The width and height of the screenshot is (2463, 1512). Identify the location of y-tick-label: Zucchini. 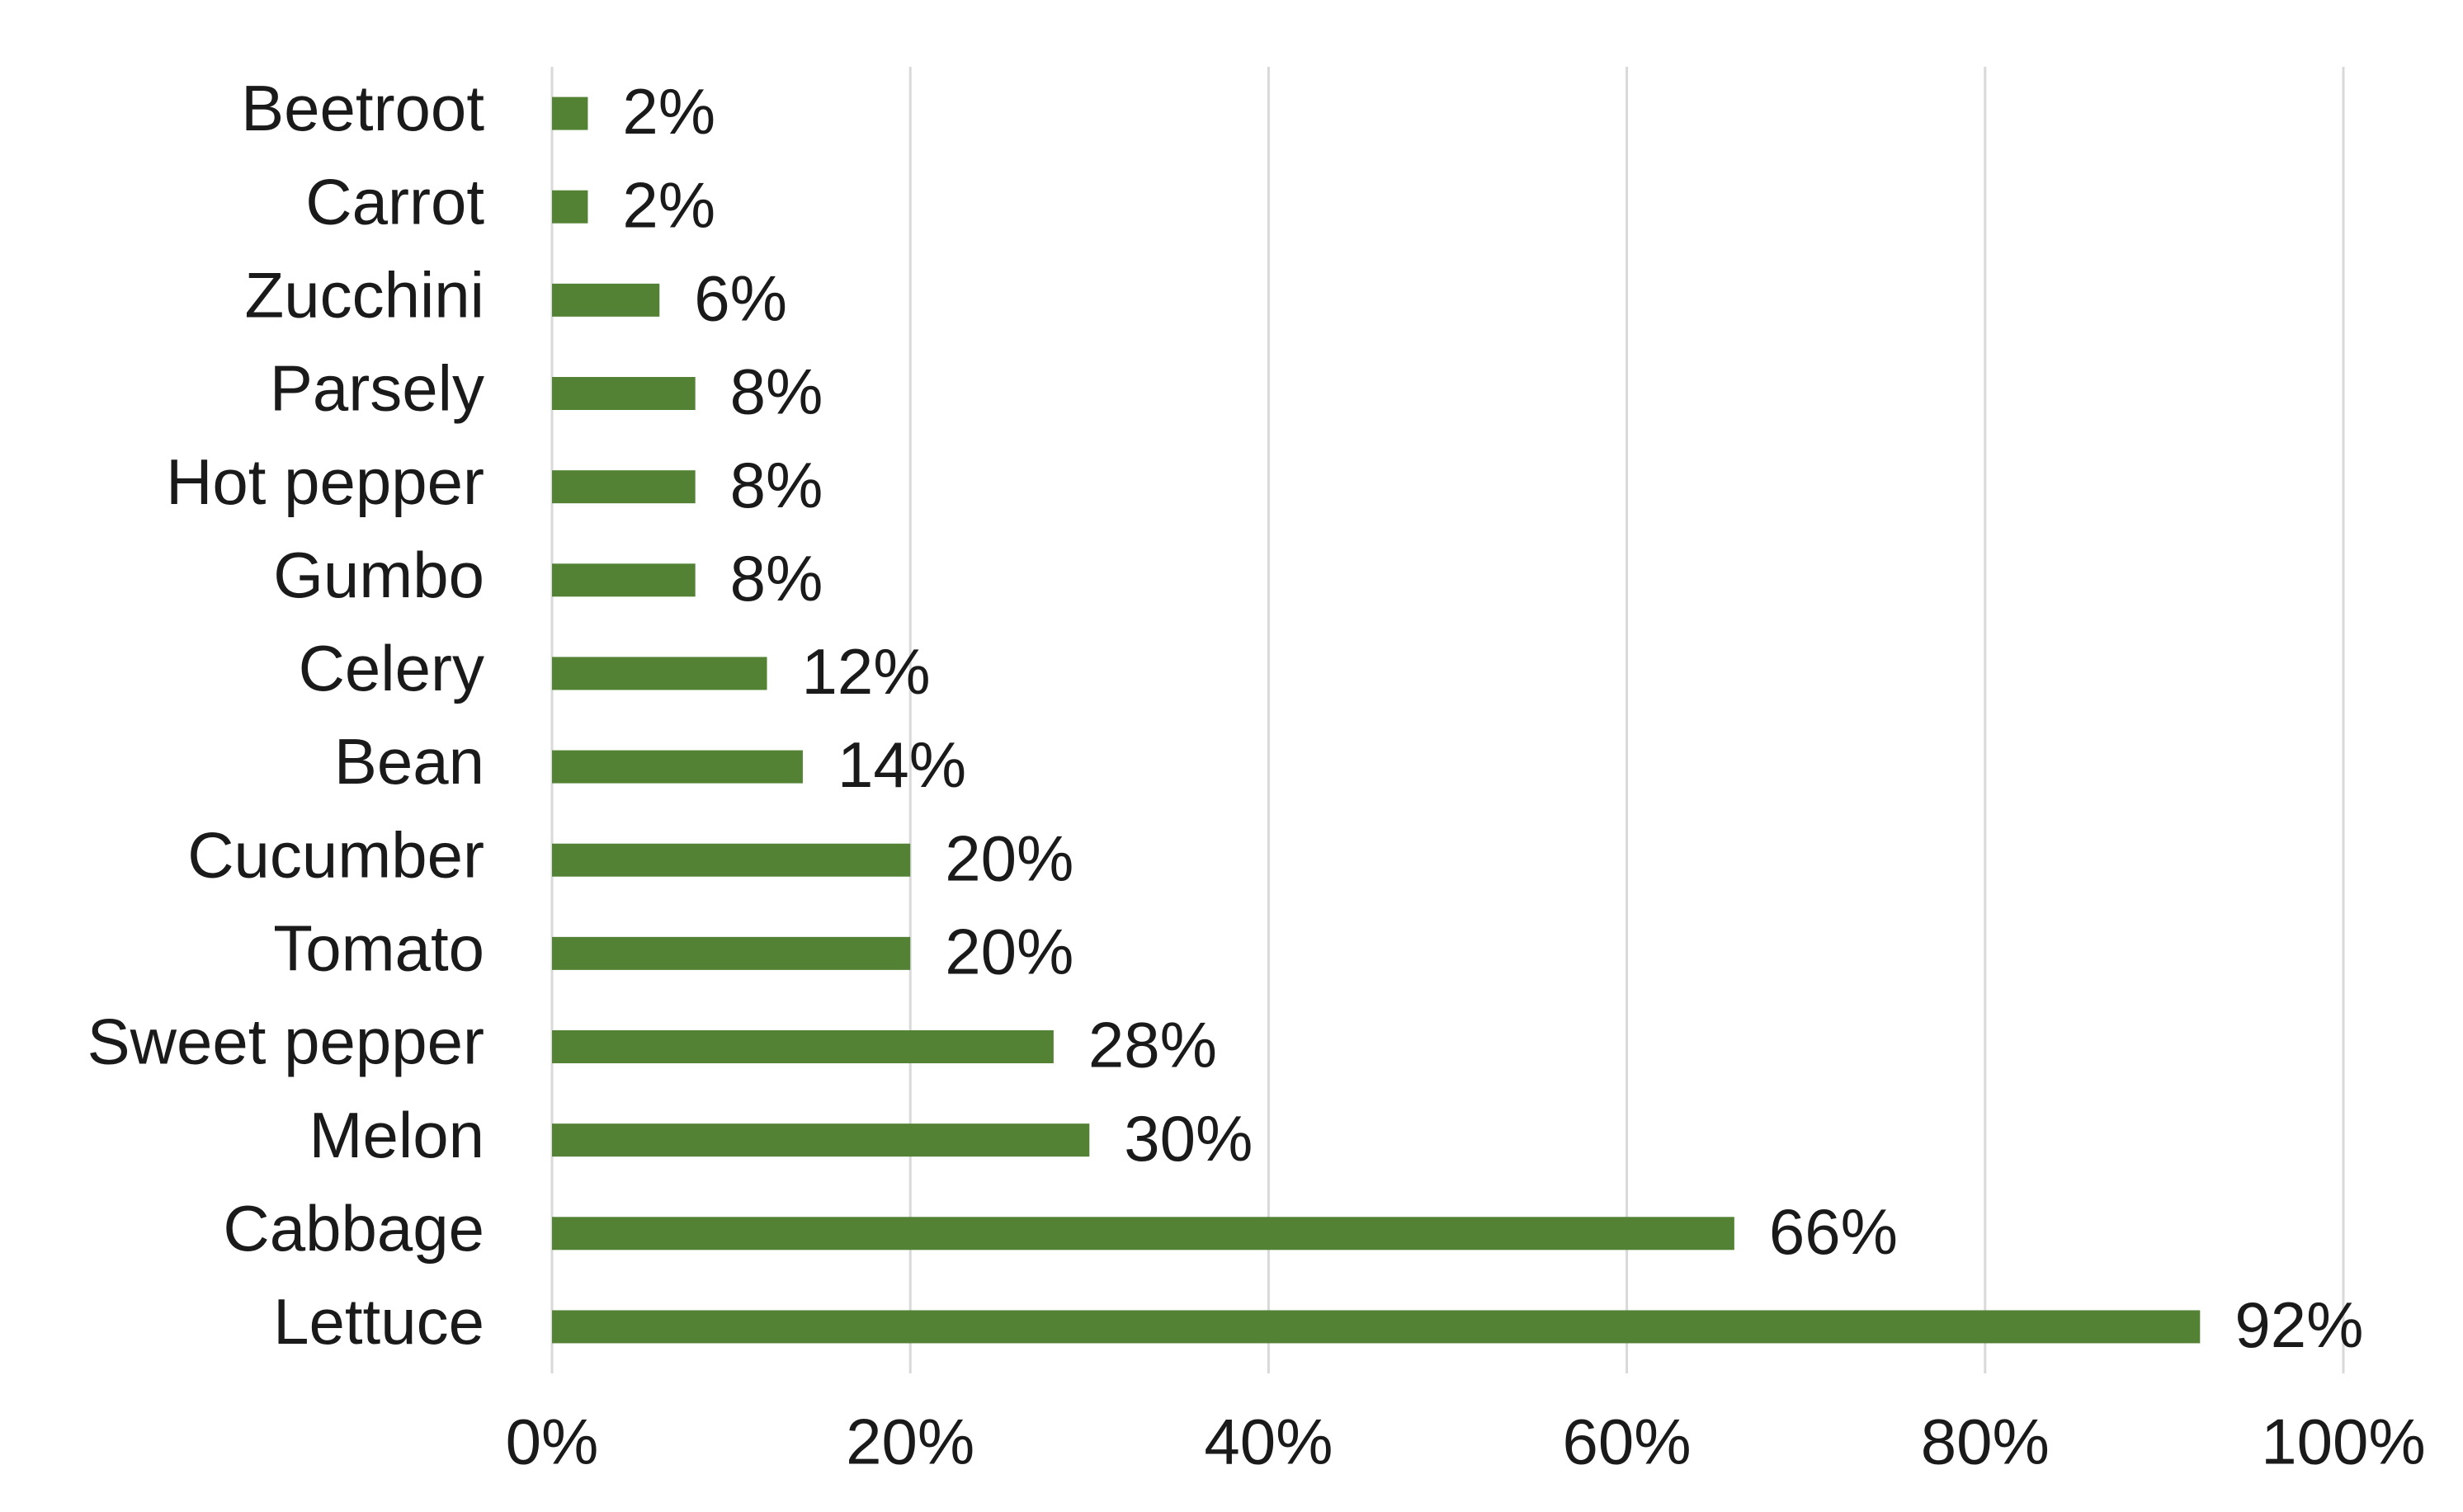
(364, 294).